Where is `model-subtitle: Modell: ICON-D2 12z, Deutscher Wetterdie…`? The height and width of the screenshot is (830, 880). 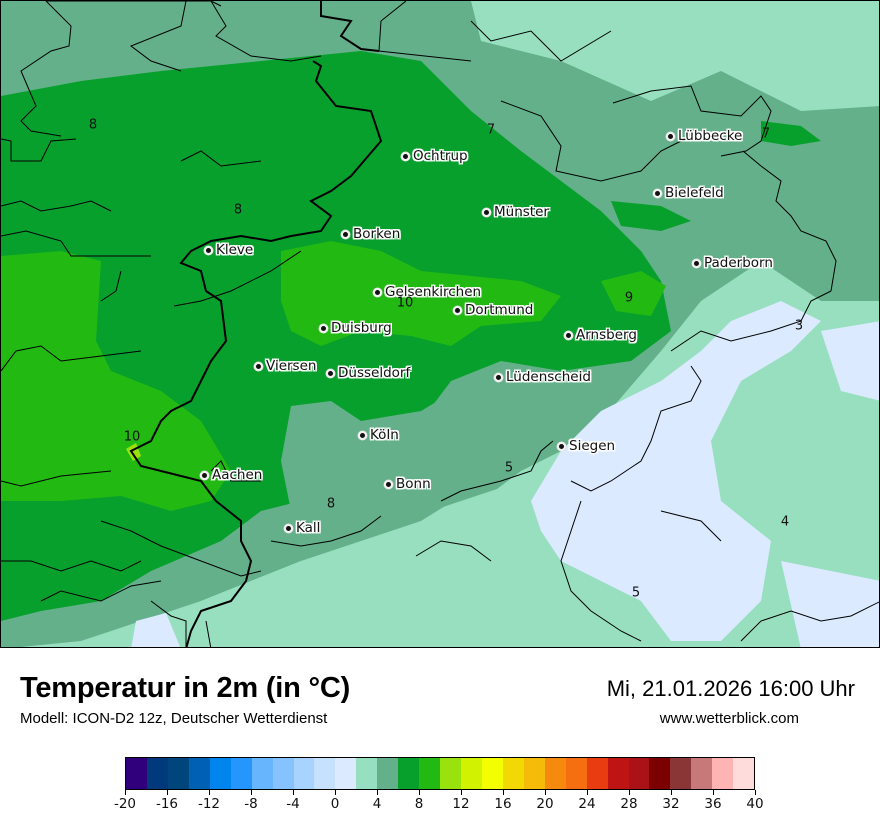 model-subtitle: Modell: ICON-D2 12z, Deutscher Wetterdie… is located at coordinates (174, 718).